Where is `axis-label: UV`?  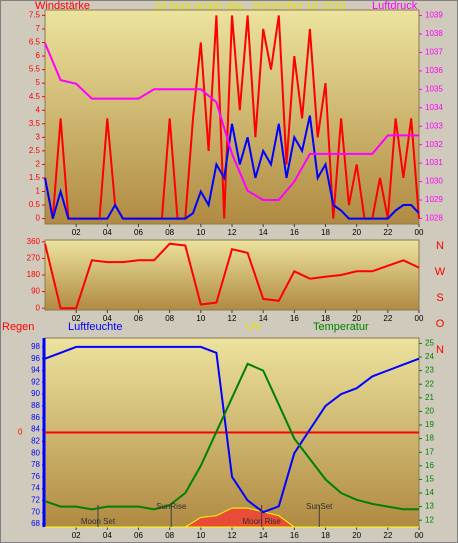 axis-label: UV is located at coordinates (254, 327).